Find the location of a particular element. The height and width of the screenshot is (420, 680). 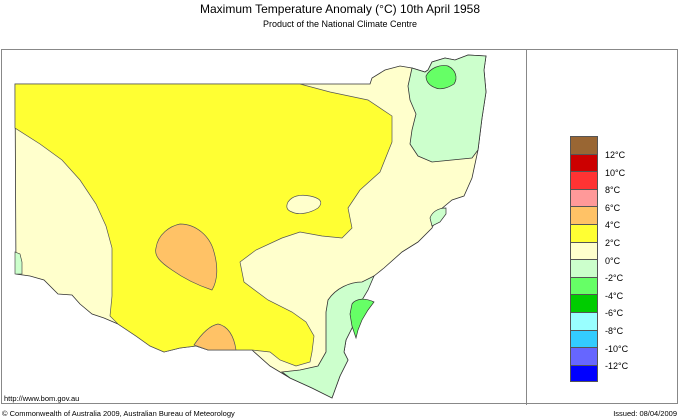

orange-pocket-south is located at coordinates (215, 337).